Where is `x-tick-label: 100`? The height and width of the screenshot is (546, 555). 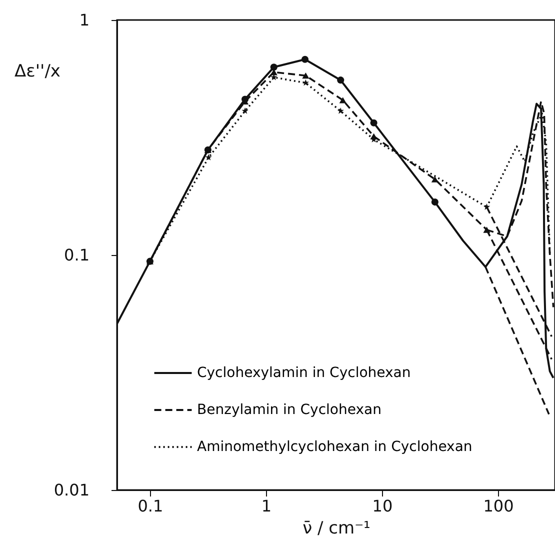 x-tick-label: 100 is located at coordinates (498, 506).